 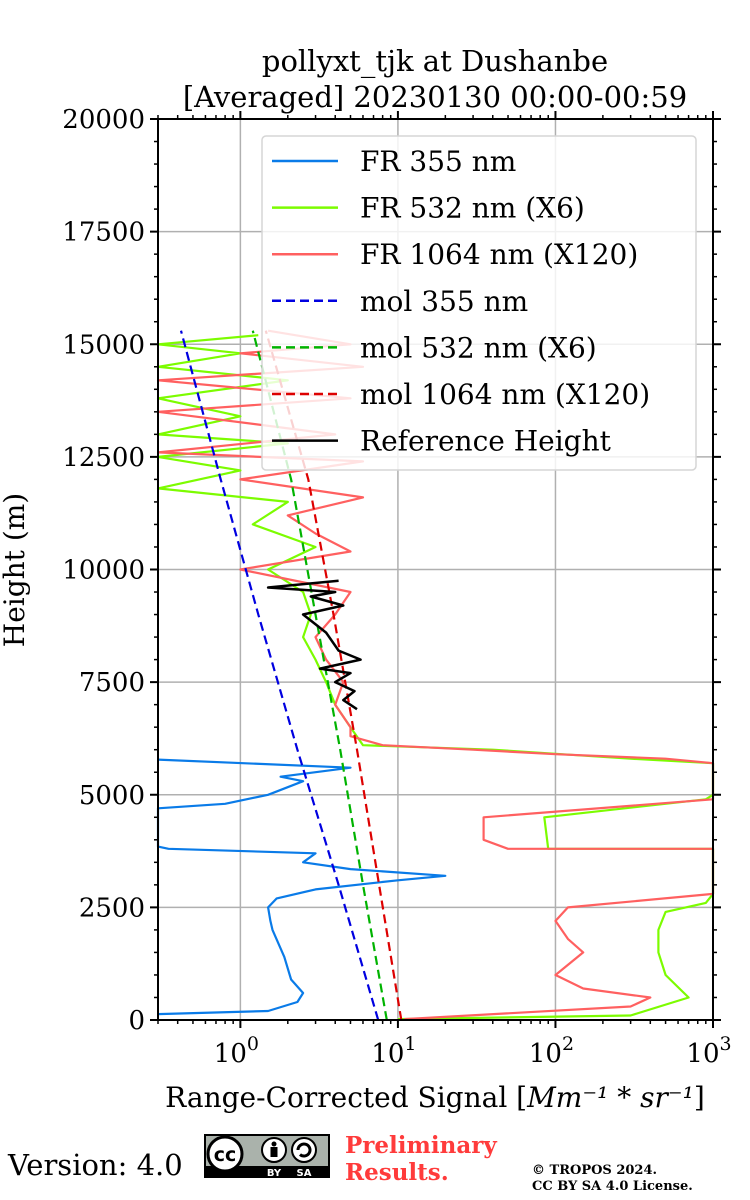 What do you see at coordinates (15, 570) in the screenshot?
I see `y-axis-label: Height (m)` at bounding box center [15, 570].